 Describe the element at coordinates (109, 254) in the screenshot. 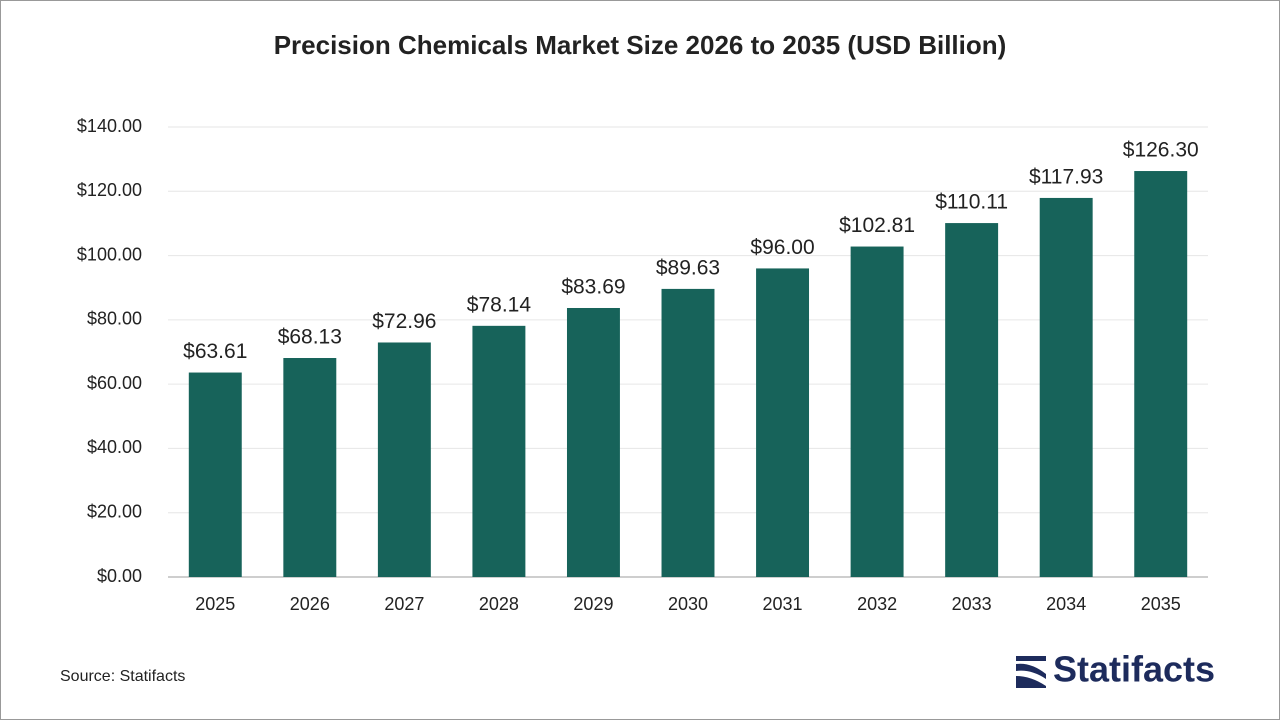

I see `y-tick-label: $100.00` at that location.